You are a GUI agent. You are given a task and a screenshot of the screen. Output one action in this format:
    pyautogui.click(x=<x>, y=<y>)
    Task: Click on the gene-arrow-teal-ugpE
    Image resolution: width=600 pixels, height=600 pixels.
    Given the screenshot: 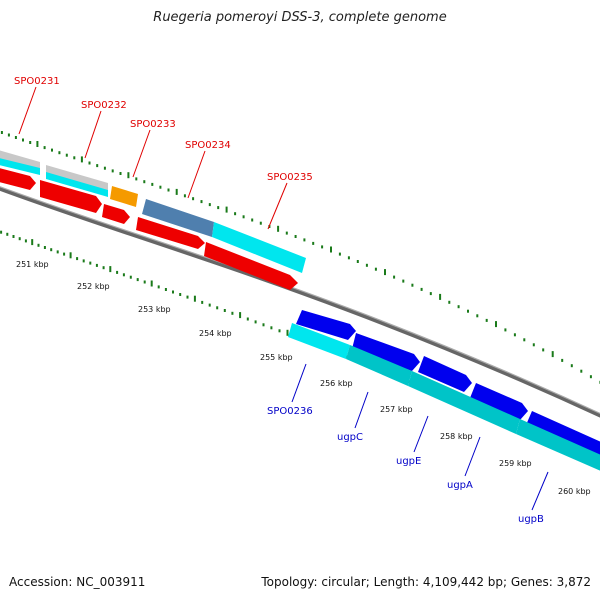 What is the action you would take?
    pyautogui.click(x=464, y=402)
    